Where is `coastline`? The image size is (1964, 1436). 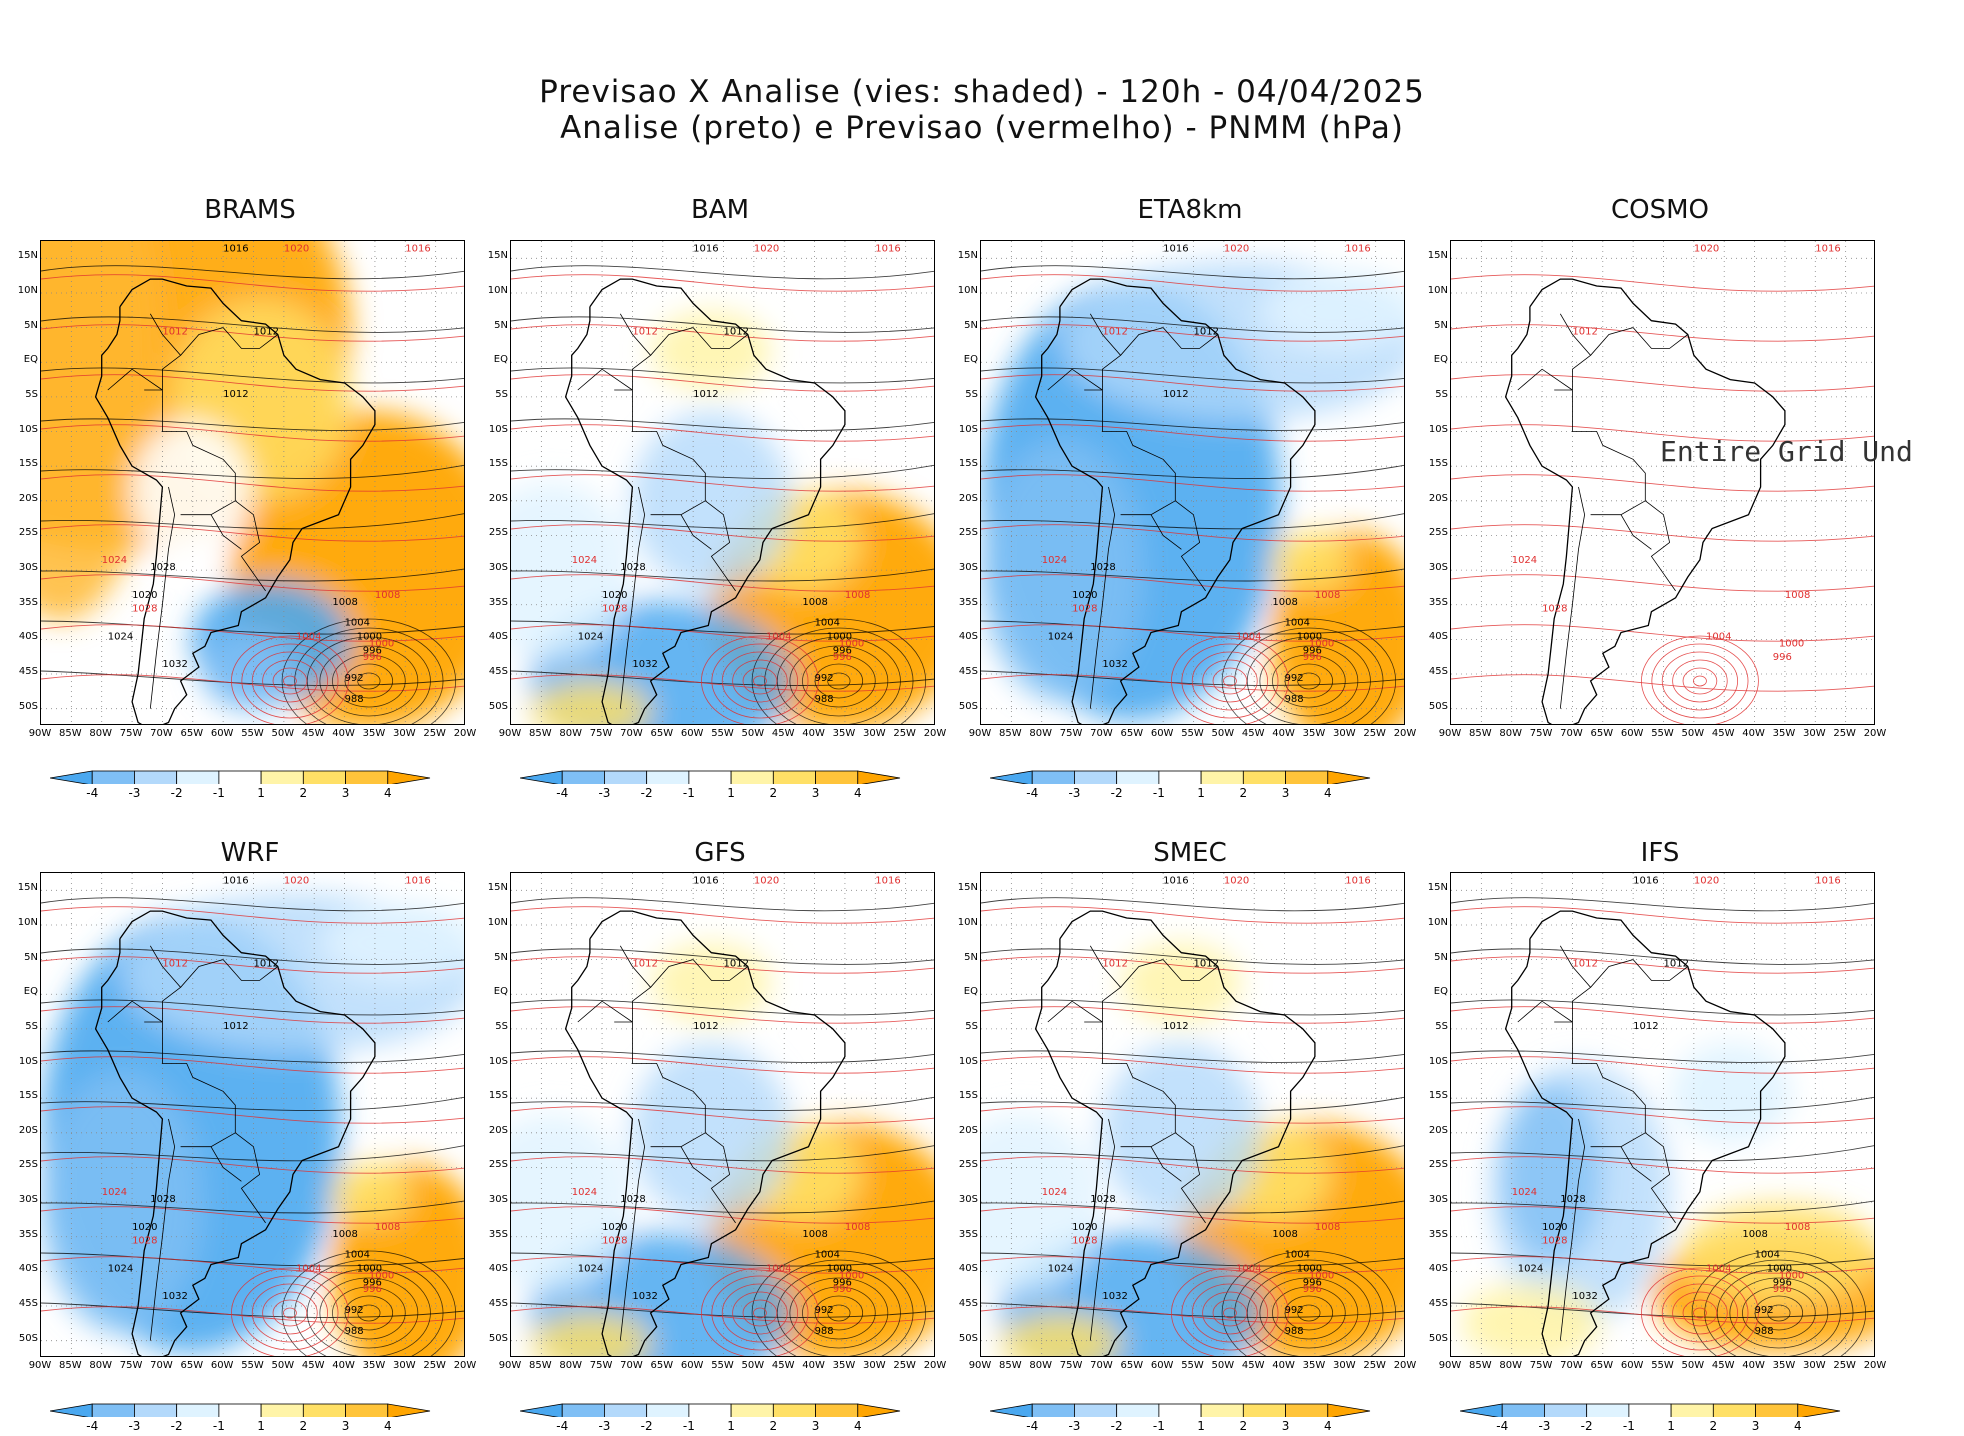
coastline is located at coordinates (235, 501).